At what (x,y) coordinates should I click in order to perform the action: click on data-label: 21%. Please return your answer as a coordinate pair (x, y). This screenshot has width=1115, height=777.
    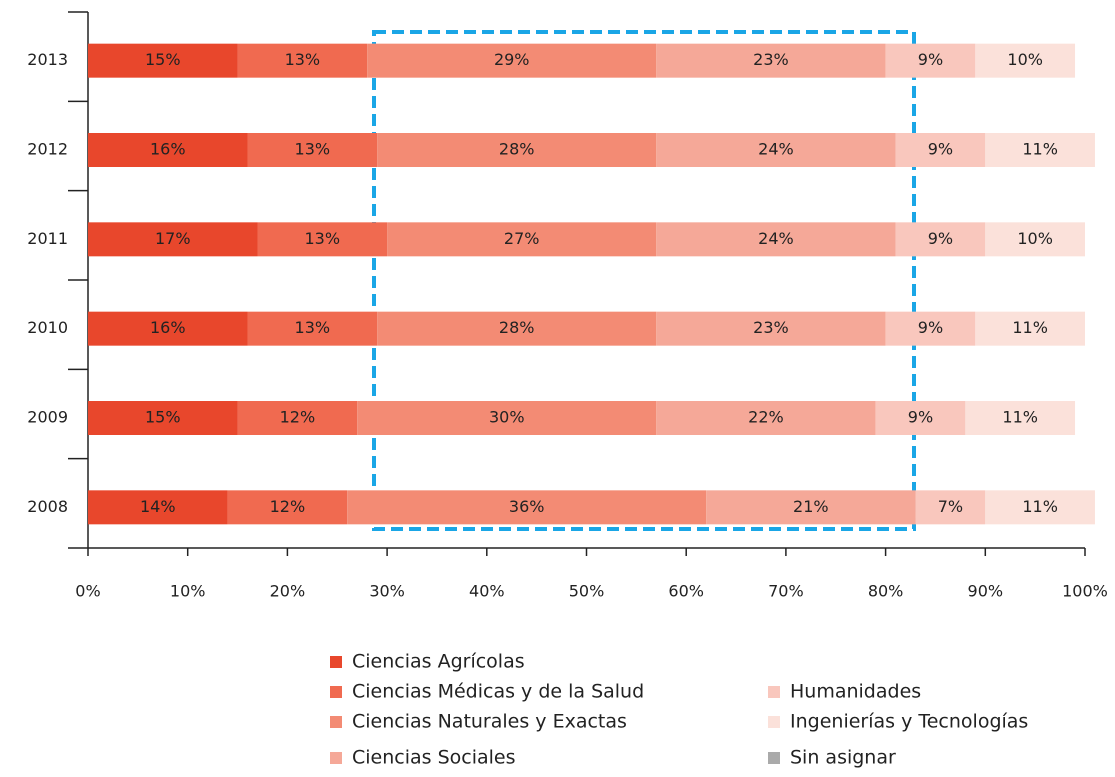
    Looking at the image, I should click on (811, 506).